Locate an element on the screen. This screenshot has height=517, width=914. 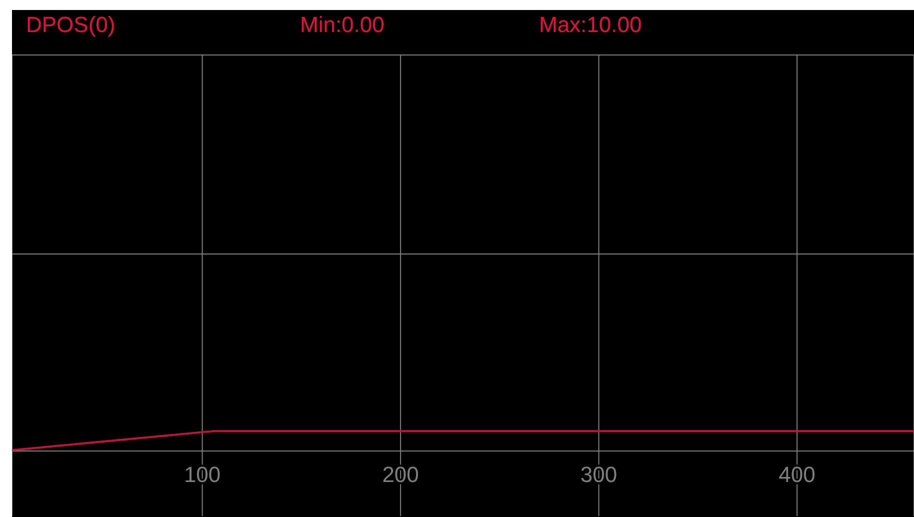
text: Max:10.00 is located at coordinates (590, 25).